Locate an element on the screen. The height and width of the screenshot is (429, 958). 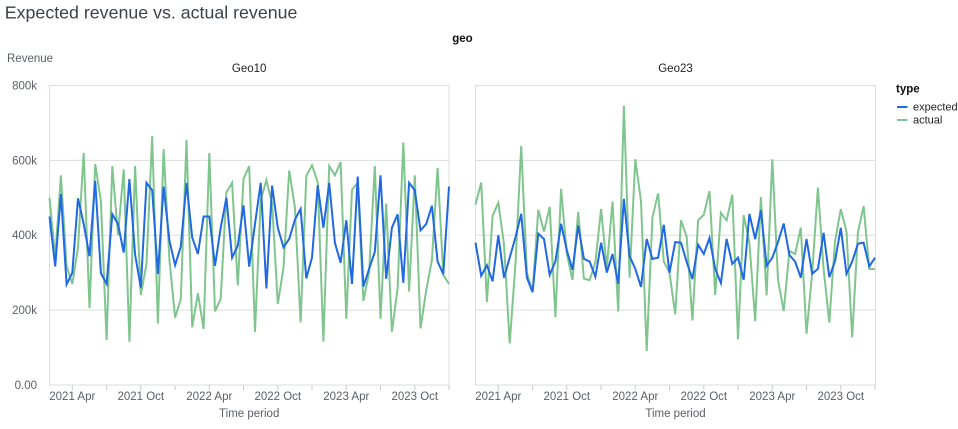
svg-text: 0.00 is located at coordinates (26, 386).